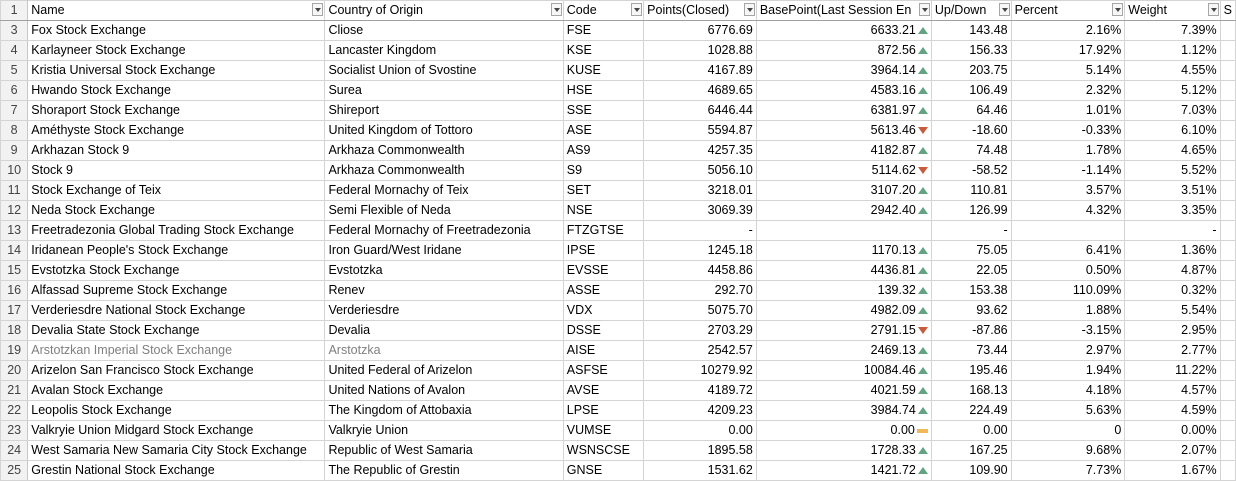 This screenshot has height=481, width=1236. Describe the element at coordinates (1068, 230) in the screenshot. I see `cell-percent` at that location.